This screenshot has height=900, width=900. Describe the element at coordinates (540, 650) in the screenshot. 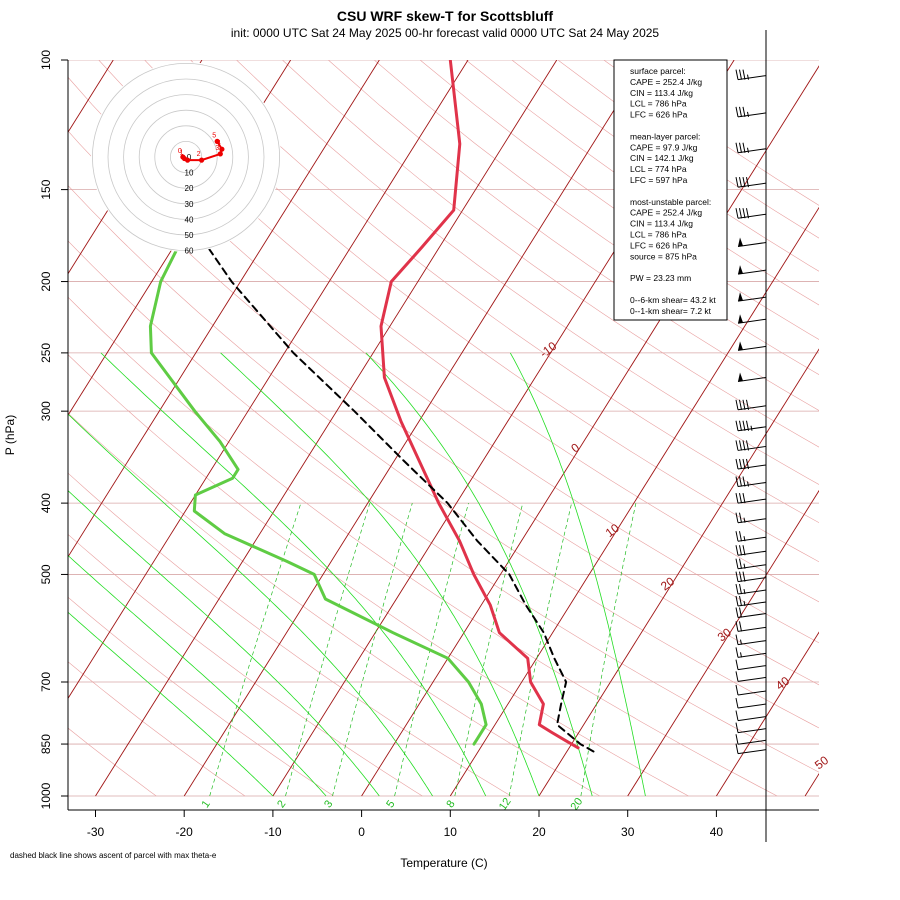

I see `mixing-ratio-line` at that location.